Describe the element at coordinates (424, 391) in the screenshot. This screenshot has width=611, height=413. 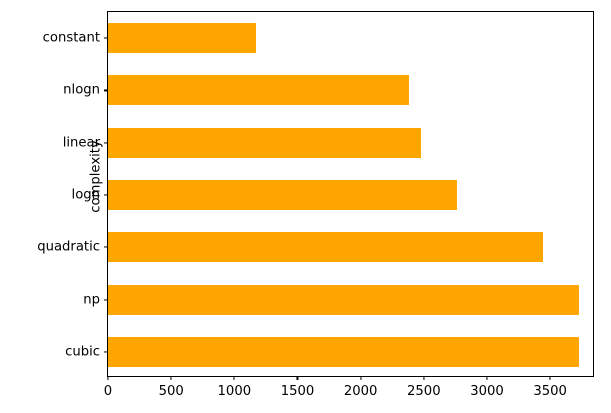
I see `x-tick-label-2500: 2500` at that location.